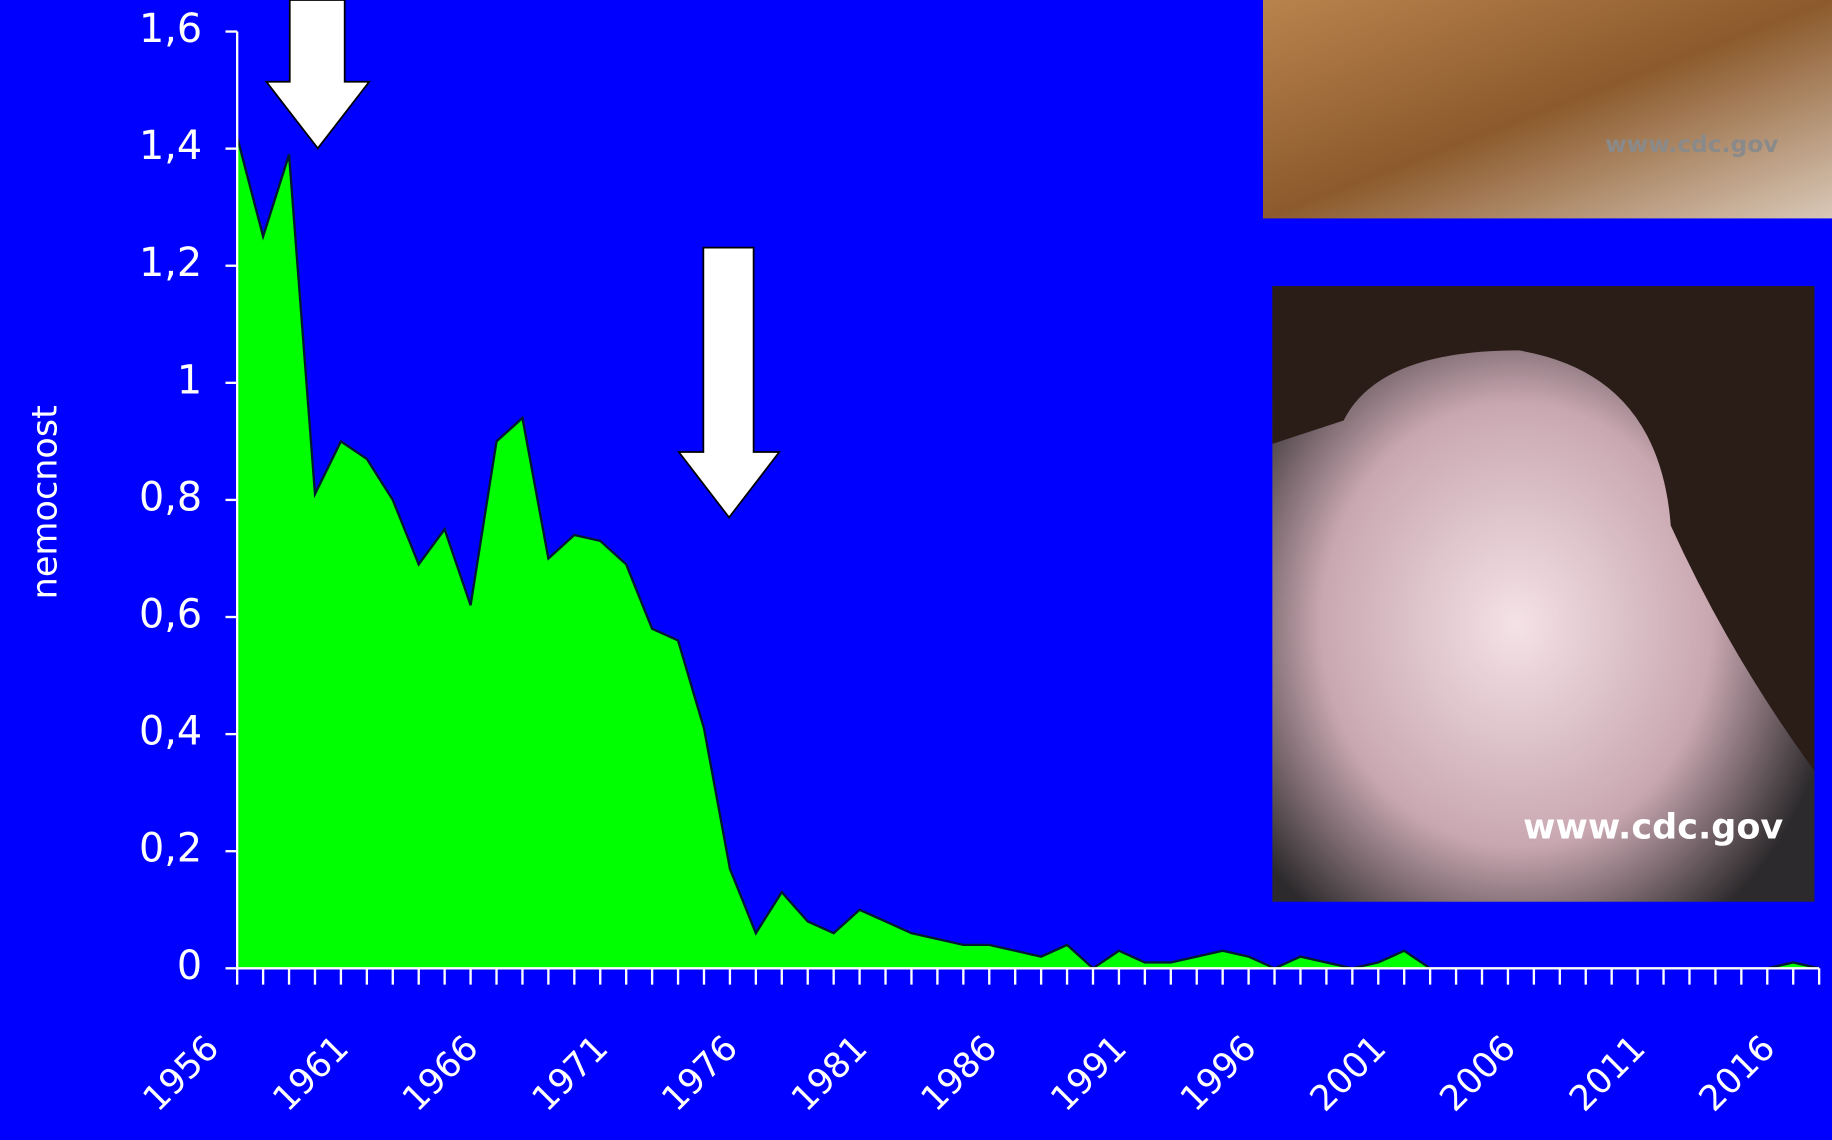  What do you see at coordinates (170, 849) in the screenshot?
I see `y-tick-label: 0,2` at bounding box center [170, 849].